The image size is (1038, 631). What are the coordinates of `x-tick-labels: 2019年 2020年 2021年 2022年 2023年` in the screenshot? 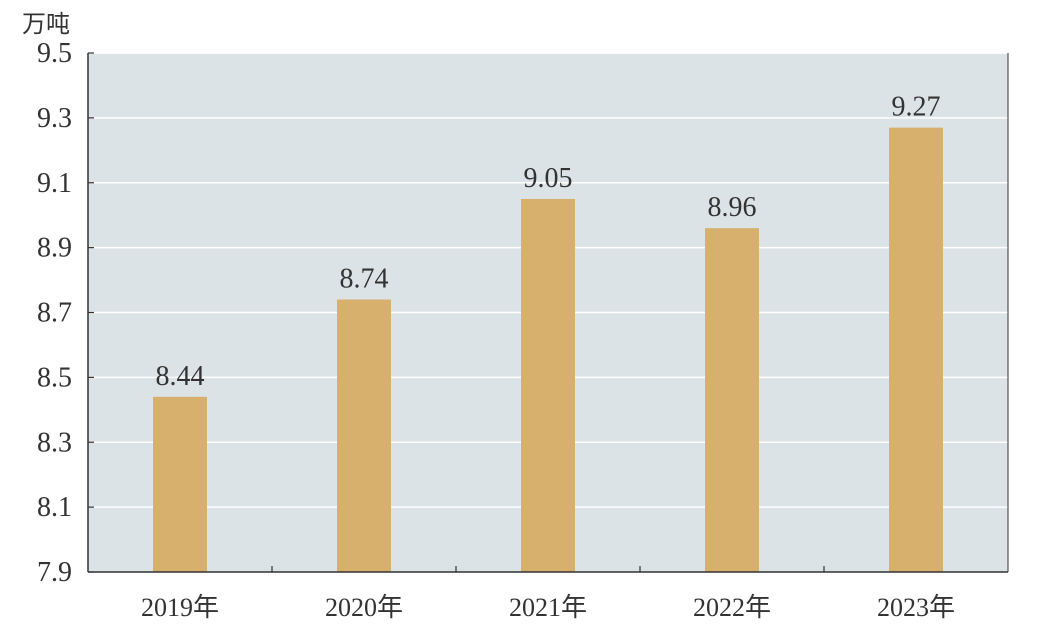 It's located at (548, 607).